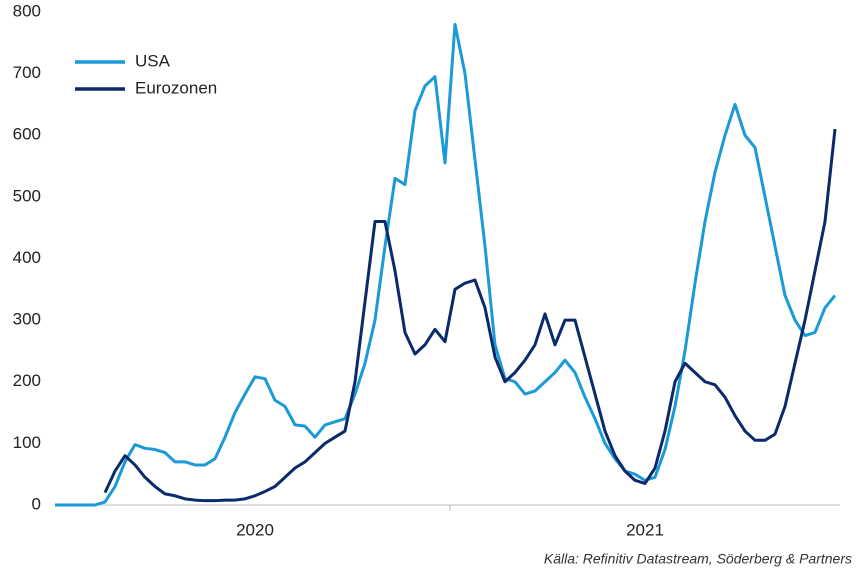 The width and height of the screenshot is (860, 573). I want to click on legend-label: Eurozonen, so click(176, 87).